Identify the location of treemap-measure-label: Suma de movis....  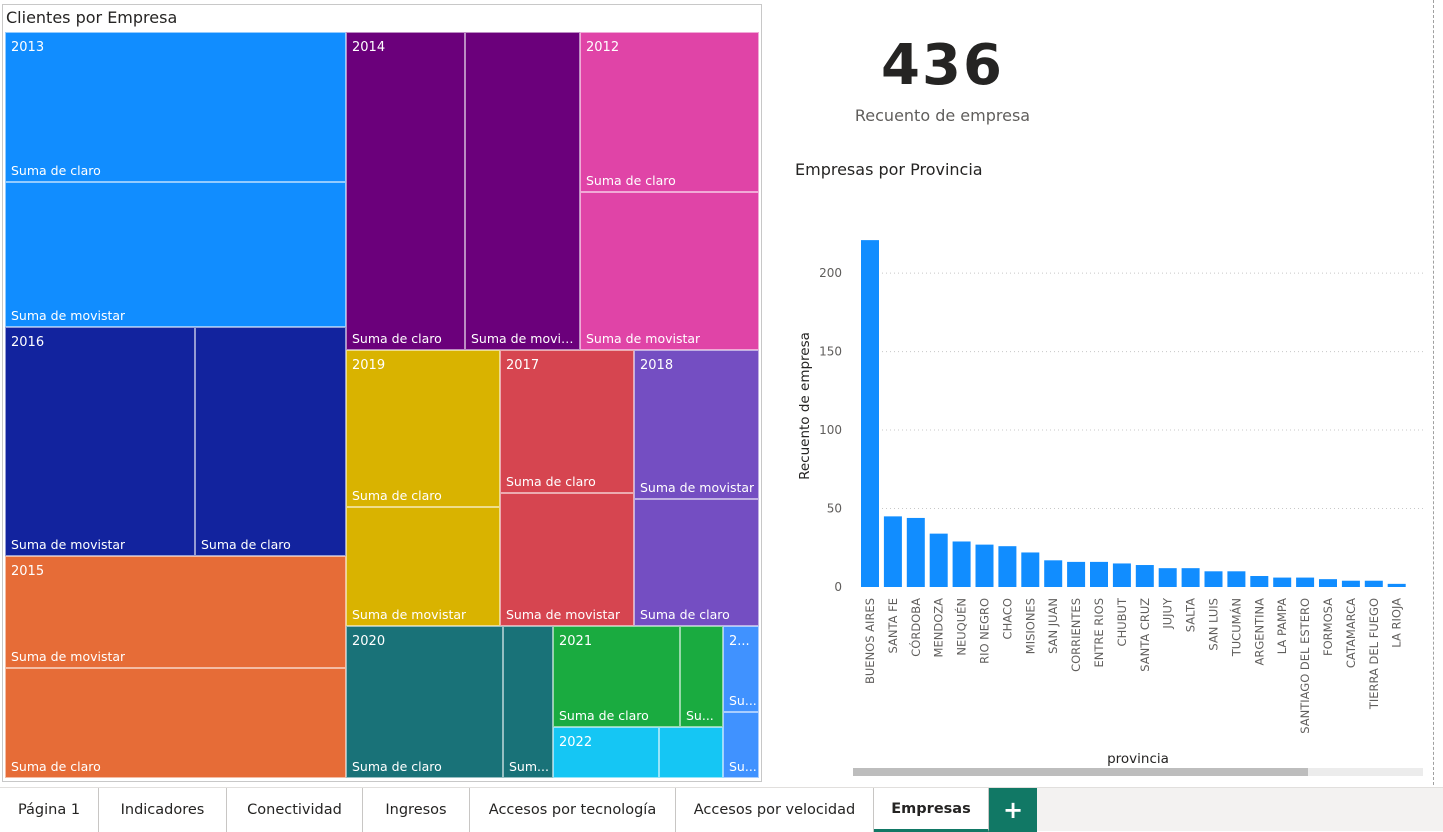
(524, 338).